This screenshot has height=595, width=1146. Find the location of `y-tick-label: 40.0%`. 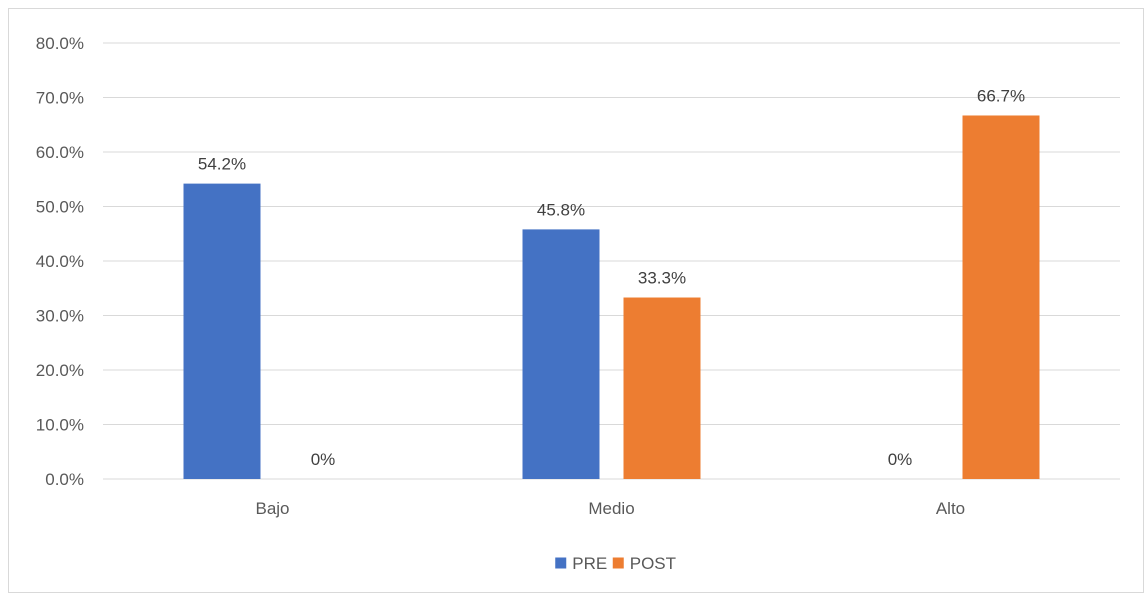

y-tick-label: 40.0% is located at coordinates (60, 261).